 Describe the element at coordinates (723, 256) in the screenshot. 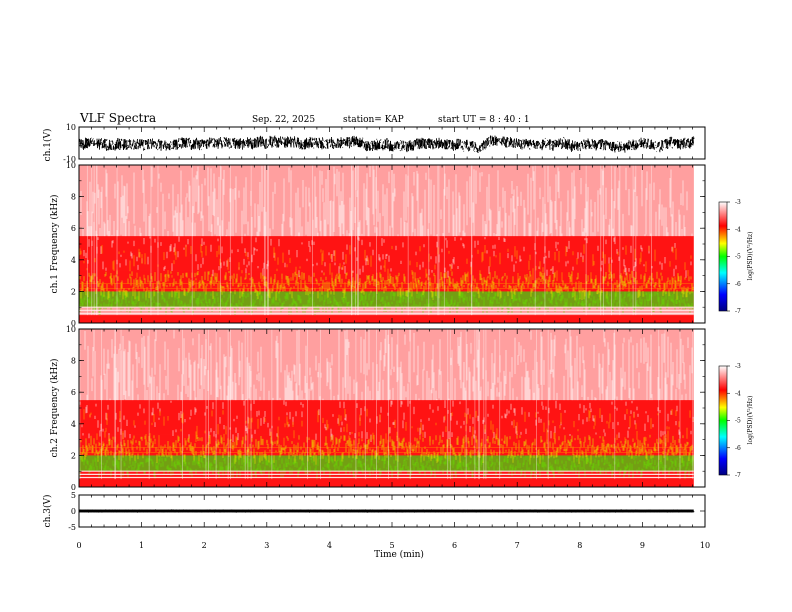

I see `colorbar-ch1-ramp` at that location.